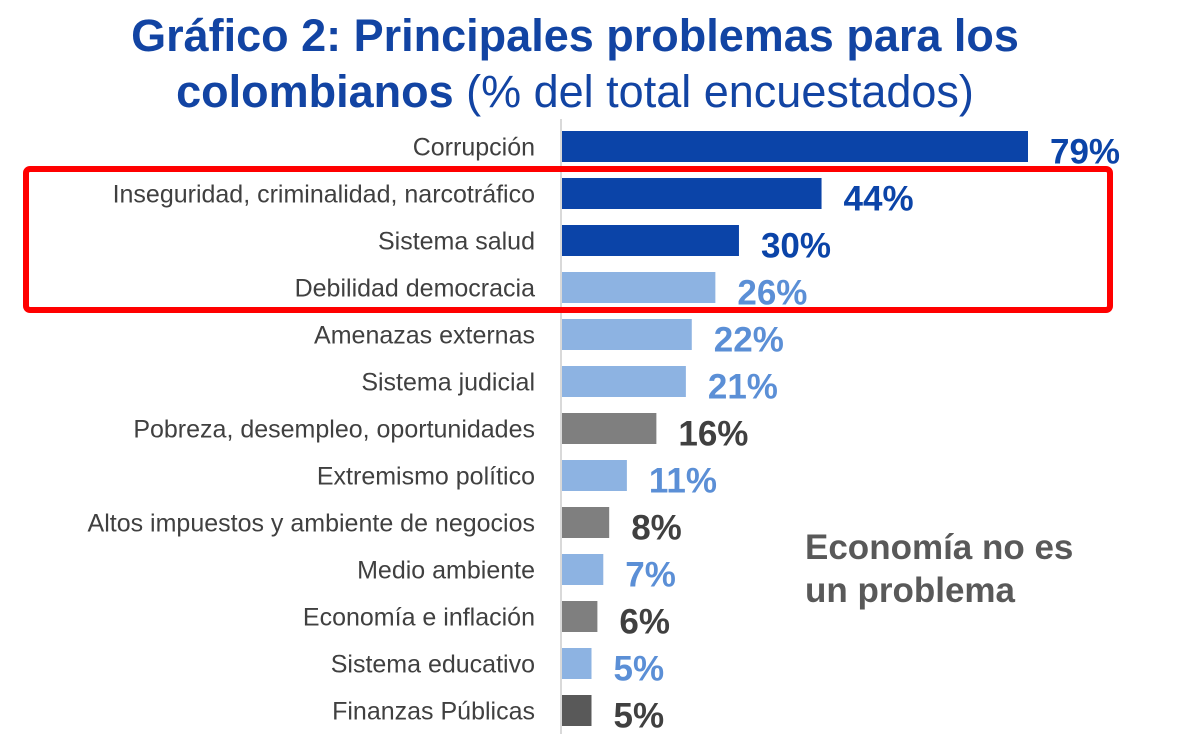  Describe the element at coordinates (683, 481) in the screenshot. I see `value-label: 11%` at that location.